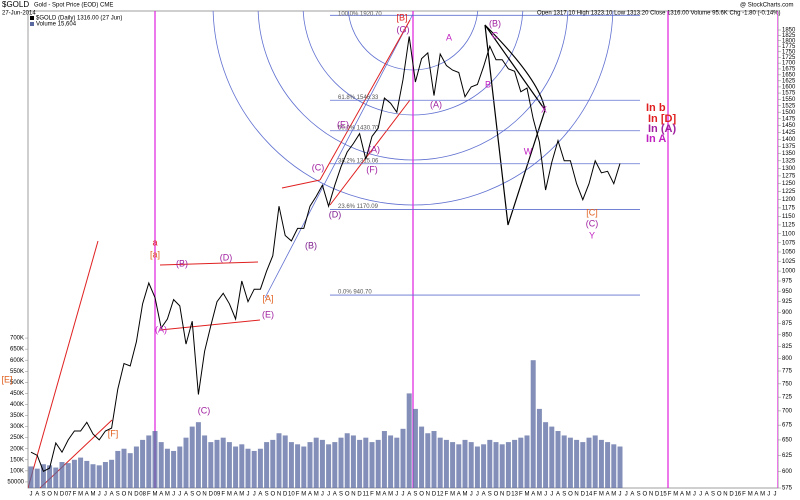 The width and height of the screenshot is (800, 500). What do you see at coordinates (17, 339) in the screenshot?
I see `y2-tick-label: 700K` at bounding box center [17, 339].